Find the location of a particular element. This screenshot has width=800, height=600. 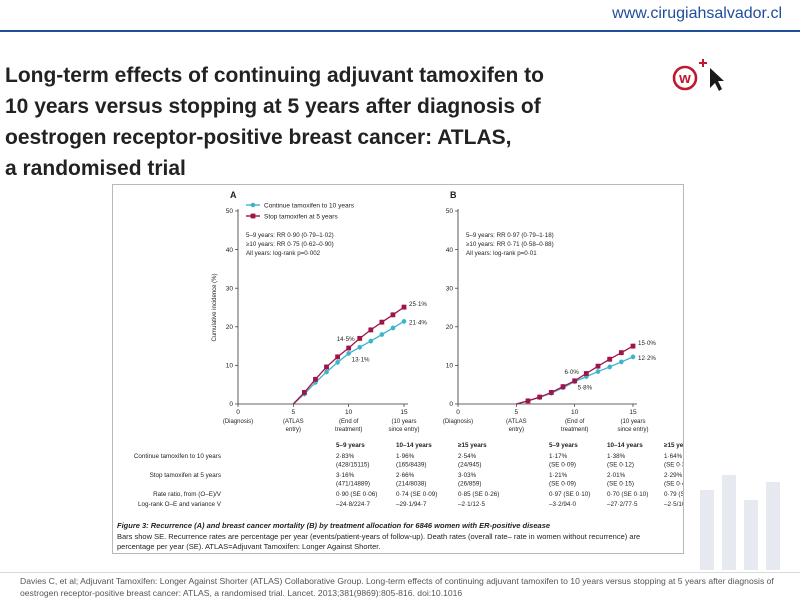

panel-a-y-tick-label: 40 is located at coordinates (230, 250).